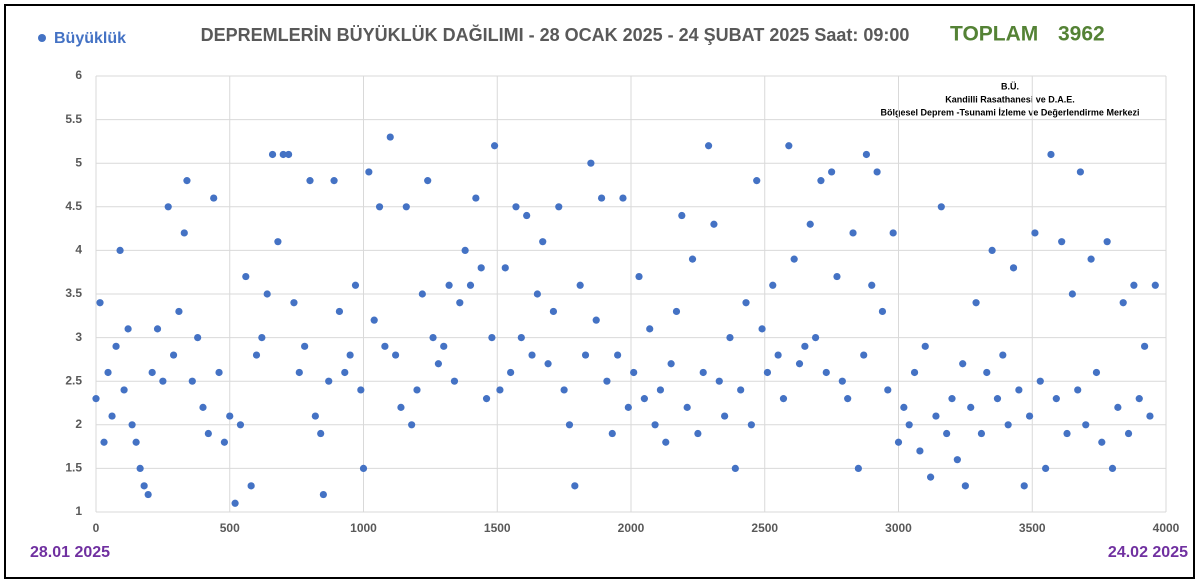 The width and height of the screenshot is (1200, 584). What do you see at coordinates (42, 38) in the screenshot?
I see `legend-marker` at bounding box center [42, 38].